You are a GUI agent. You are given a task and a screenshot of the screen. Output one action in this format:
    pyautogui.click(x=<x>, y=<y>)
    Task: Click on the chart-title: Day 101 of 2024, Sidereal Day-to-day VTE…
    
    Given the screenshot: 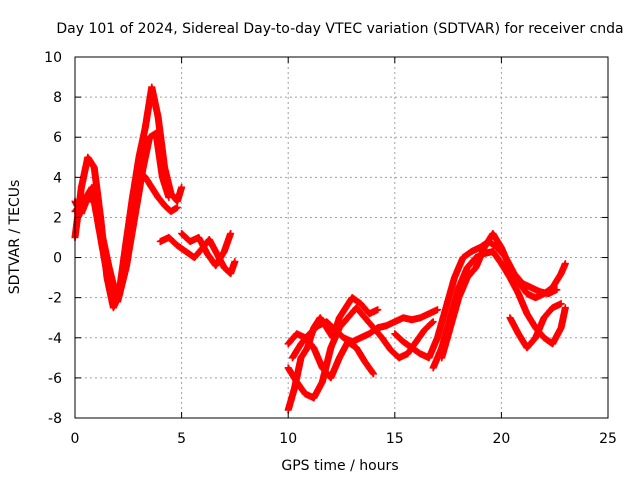 What is the action you would take?
    pyautogui.click(x=339, y=29)
    